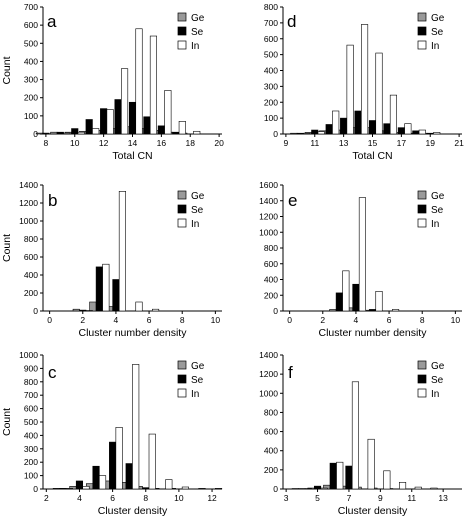 The width and height of the screenshot is (474, 524). What do you see at coordinates (7, 70) in the screenshot?
I see `y-axis-label: Count` at bounding box center [7, 70].